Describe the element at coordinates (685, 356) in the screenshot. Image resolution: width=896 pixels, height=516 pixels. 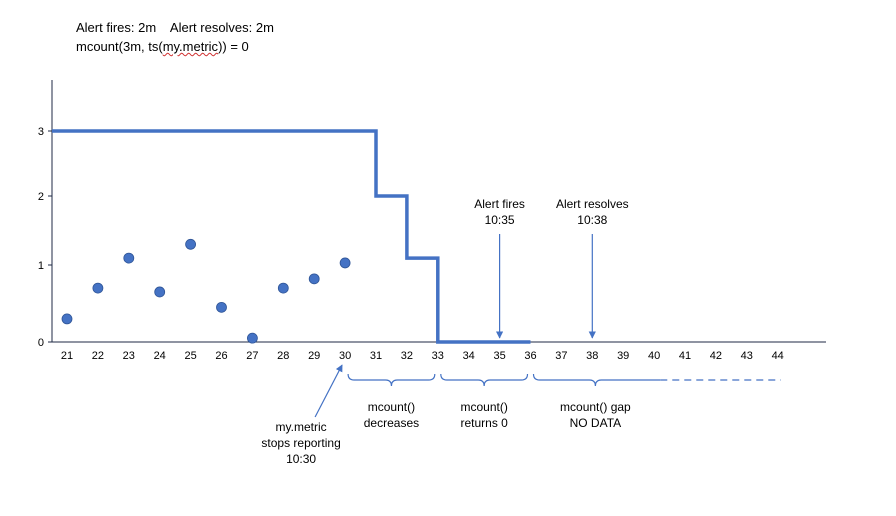
I see `x-tick-label: 41` at that location.